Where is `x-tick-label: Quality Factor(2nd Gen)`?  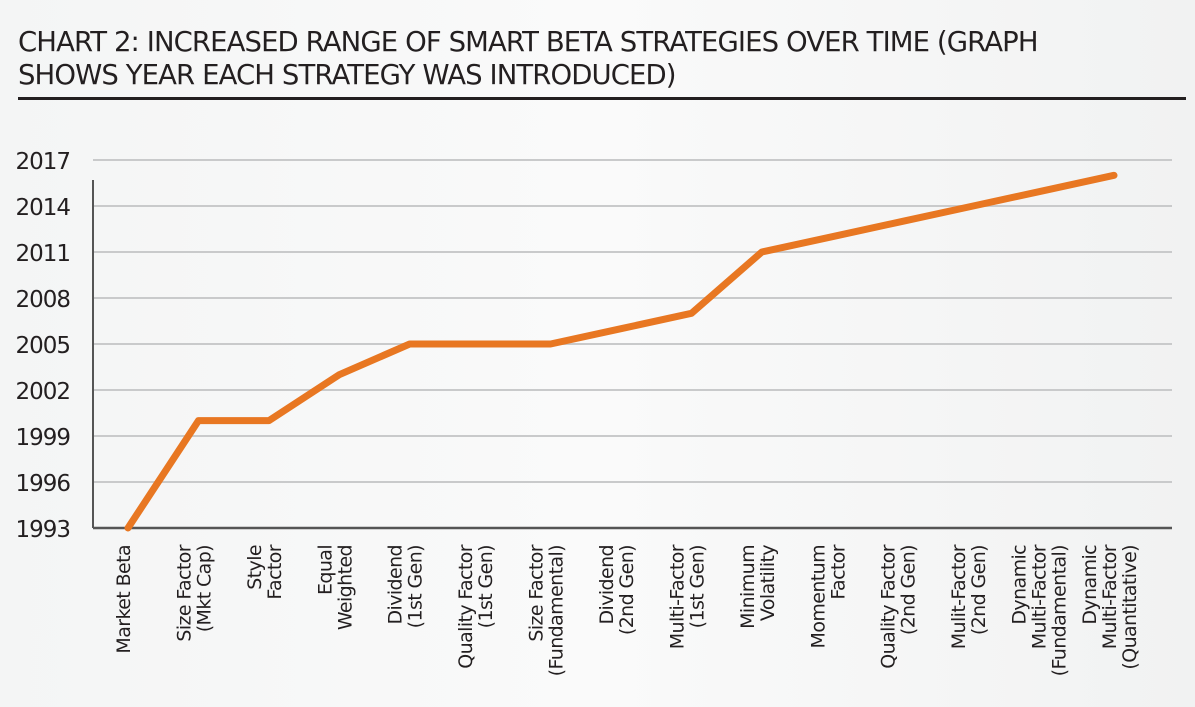
x-tick-label: Quality Factor(2nd Gen) is located at coordinates (899, 606).